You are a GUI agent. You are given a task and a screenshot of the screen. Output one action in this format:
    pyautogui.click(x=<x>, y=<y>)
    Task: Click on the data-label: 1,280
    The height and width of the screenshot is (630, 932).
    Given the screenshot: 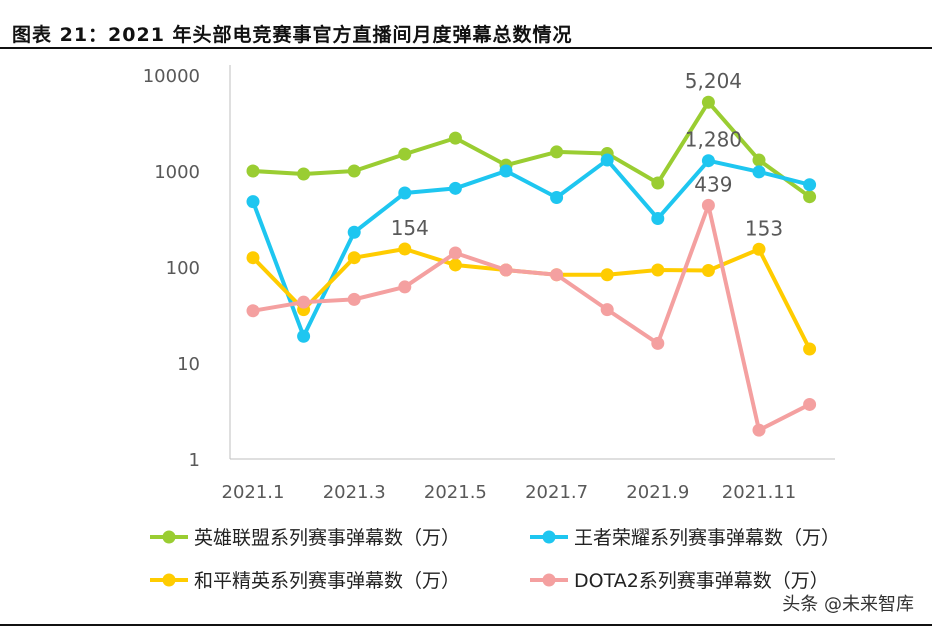 What is the action you would take?
    pyautogui.click(x=713, y=140)
    